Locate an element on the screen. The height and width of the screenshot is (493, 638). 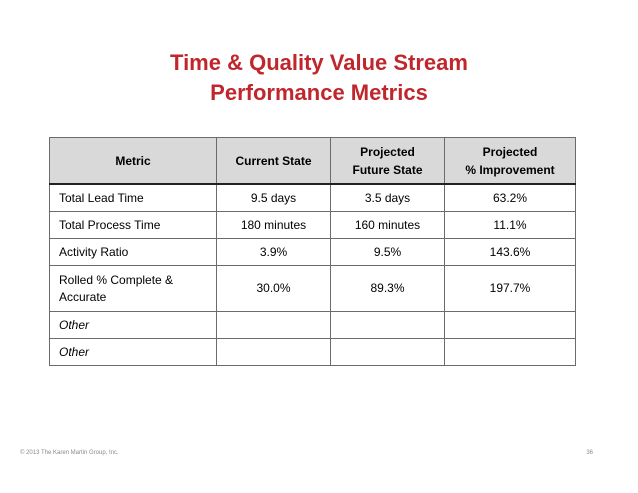
improvement-cell: 143.6% is located at coordinates (510, 252).